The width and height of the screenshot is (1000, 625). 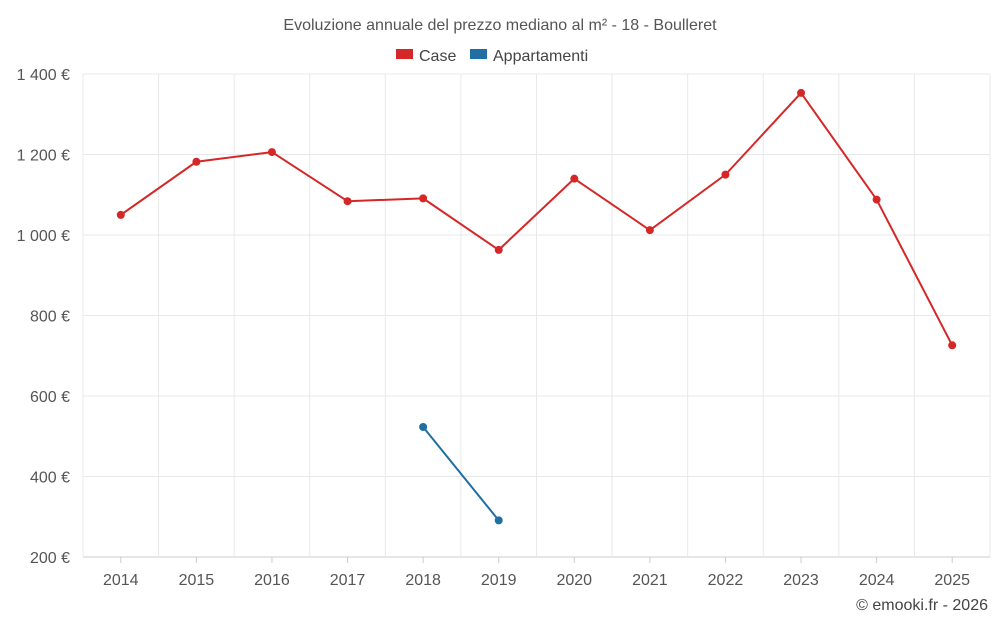 I want to click on series-line, so click(x=461, y=474).